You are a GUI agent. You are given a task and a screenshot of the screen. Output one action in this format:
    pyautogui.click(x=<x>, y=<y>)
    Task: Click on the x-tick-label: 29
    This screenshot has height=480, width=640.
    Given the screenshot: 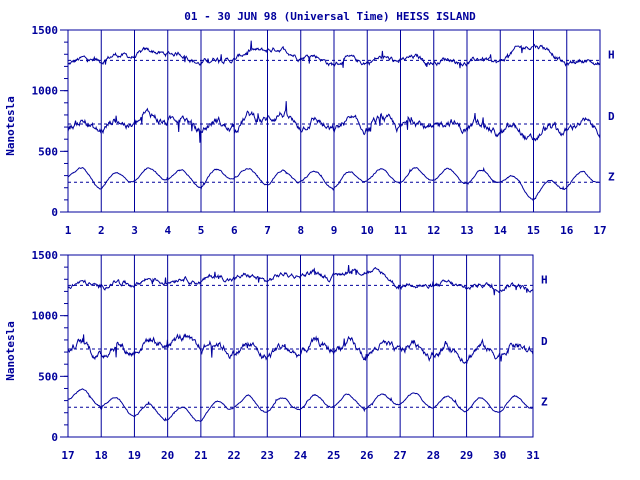 What is the action you would take?
    pyautogui.click(x=466, y=455)
    